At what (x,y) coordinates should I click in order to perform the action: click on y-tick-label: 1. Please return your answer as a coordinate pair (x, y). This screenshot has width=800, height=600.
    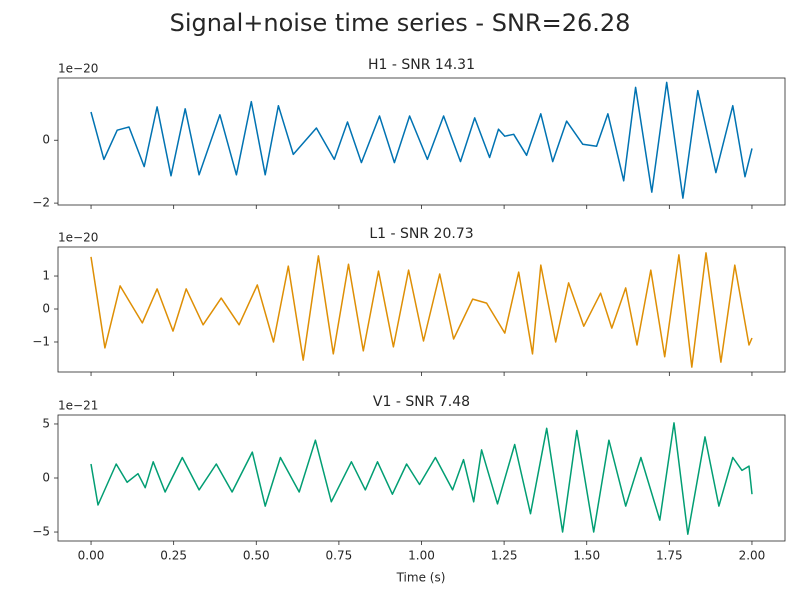
    Looking at the image, I should click on (46, 276).